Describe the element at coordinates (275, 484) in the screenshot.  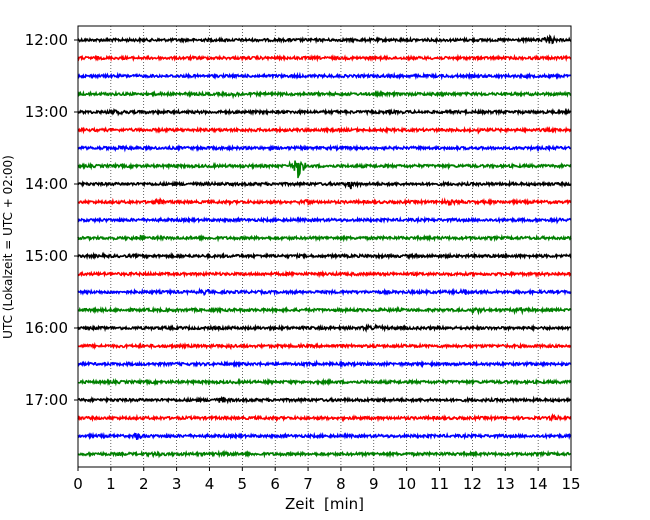
I see `x-tick-label: 6` at that location.